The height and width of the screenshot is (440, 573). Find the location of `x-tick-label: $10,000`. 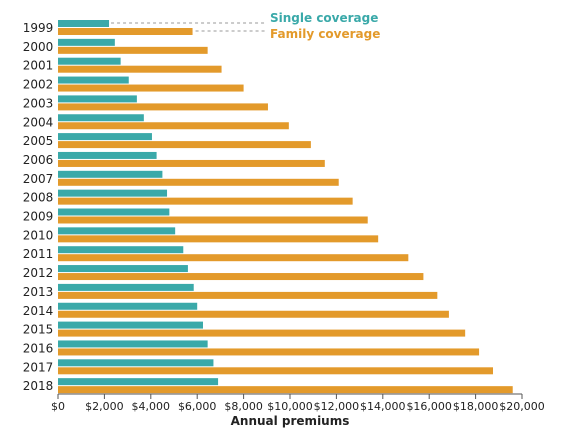

x-tick-label: $10,000 is located at coordinates (290, 406).